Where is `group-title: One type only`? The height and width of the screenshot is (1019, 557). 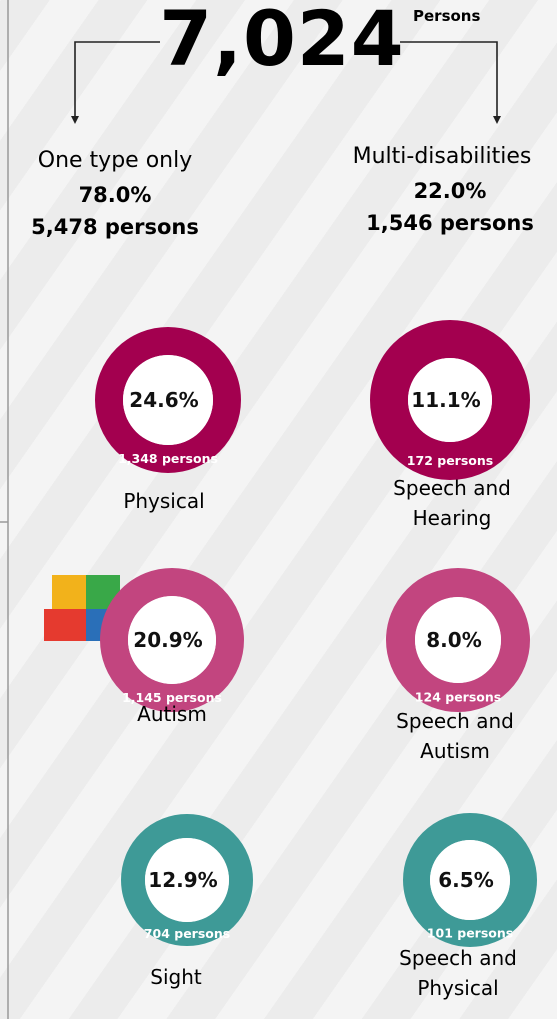
group-title: One type only is located at coordinates (115, 160).